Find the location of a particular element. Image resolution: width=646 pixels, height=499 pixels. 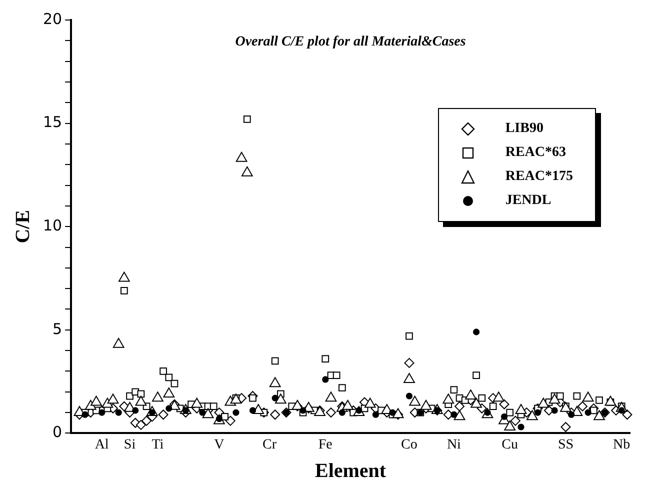

x-tick-label: Nb is located at coordinates (621, 444).